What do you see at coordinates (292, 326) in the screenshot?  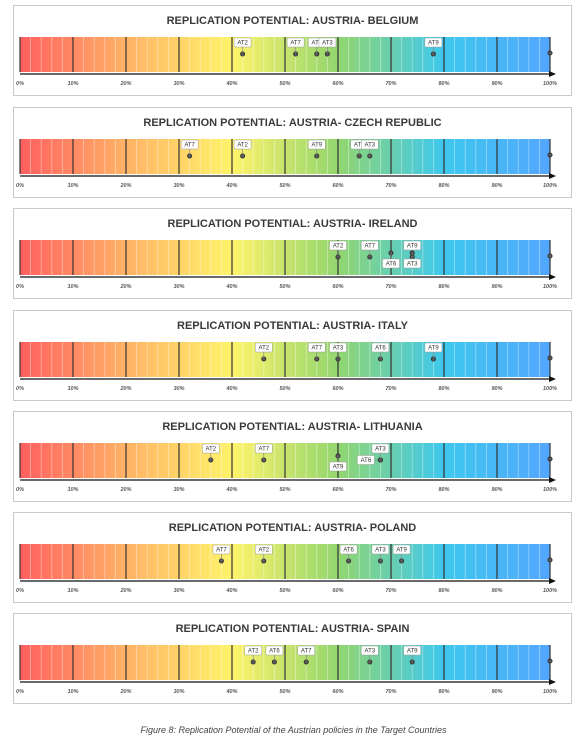 I see `chart-title: REPLICATION POTENTIAL: AUSTRIA- ITALY` at bounding box center [292, 326].